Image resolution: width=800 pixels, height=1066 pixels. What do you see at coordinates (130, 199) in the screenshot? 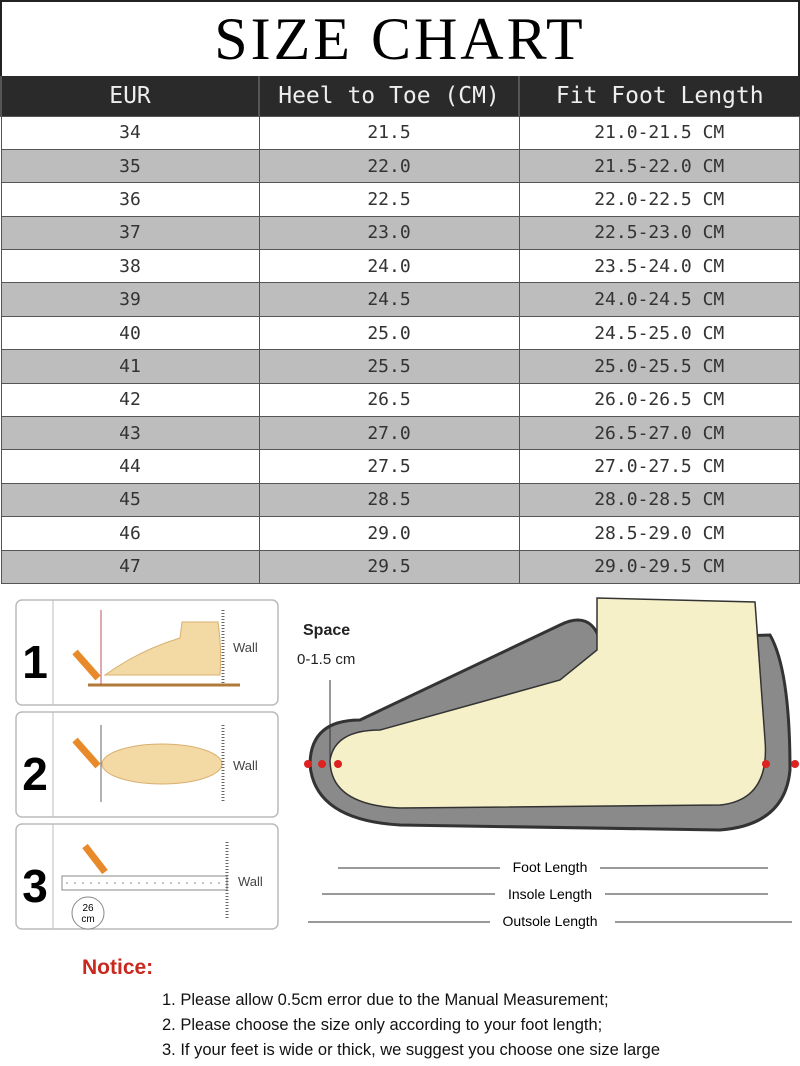
I see `eur-cell: 36` at bounding box center [130, 199].